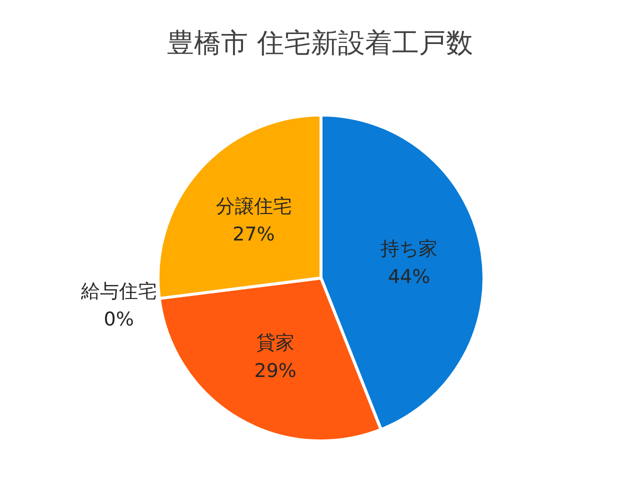  What do you see at coordinates (119, 319) in the screenshot?
I see `text: 0%` at bounding box center [119, 319].